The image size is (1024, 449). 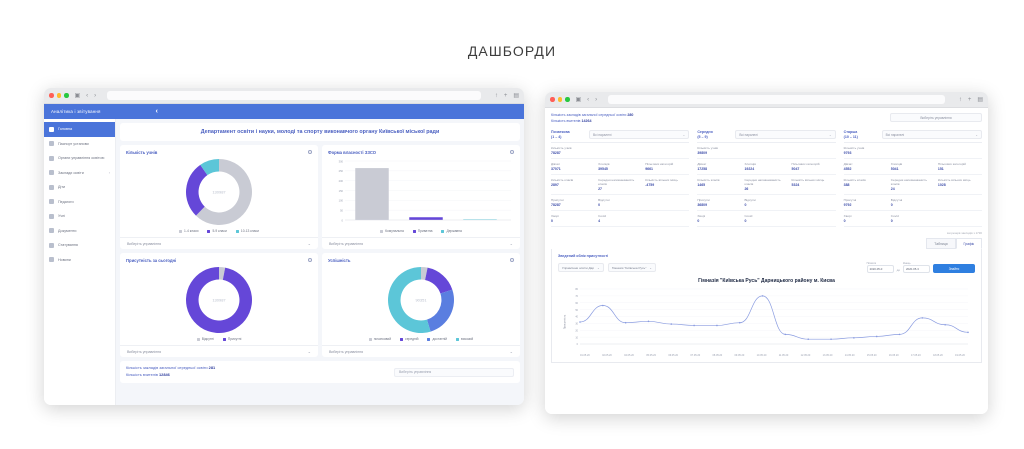 I want to click on legend-swatch, so click(x=209, y=231).